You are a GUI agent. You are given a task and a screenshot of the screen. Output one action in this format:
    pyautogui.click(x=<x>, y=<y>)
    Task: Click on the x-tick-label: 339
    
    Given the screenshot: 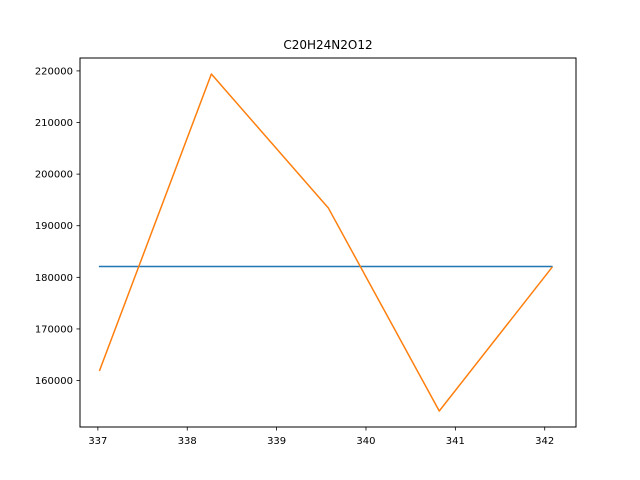 What is the action you would take?
    pyautogui.click(x=276, y=441)
    